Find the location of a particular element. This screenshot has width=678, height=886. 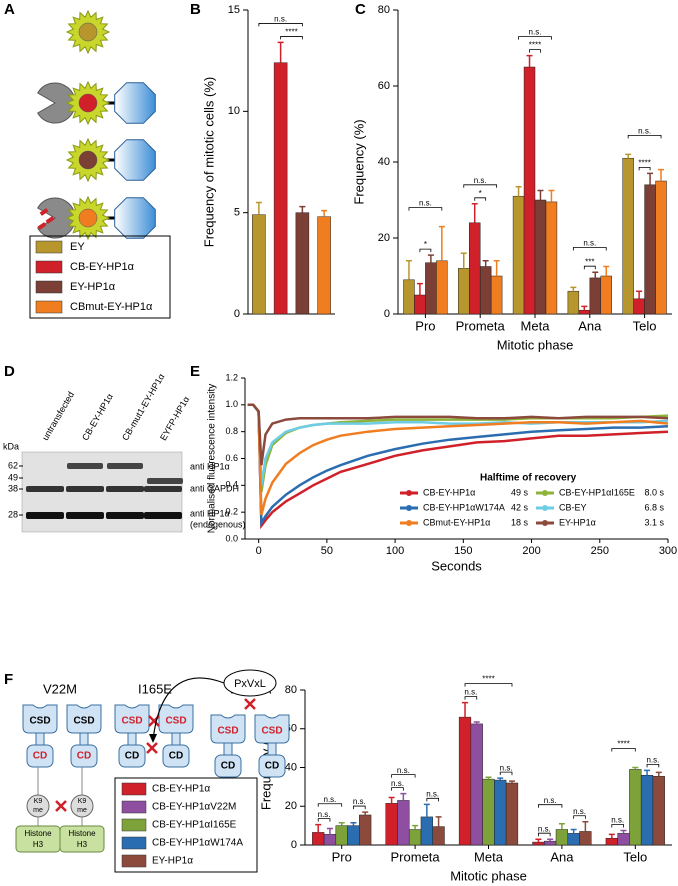

legend-halftime: 49 s is located at coordinates (520, 492).